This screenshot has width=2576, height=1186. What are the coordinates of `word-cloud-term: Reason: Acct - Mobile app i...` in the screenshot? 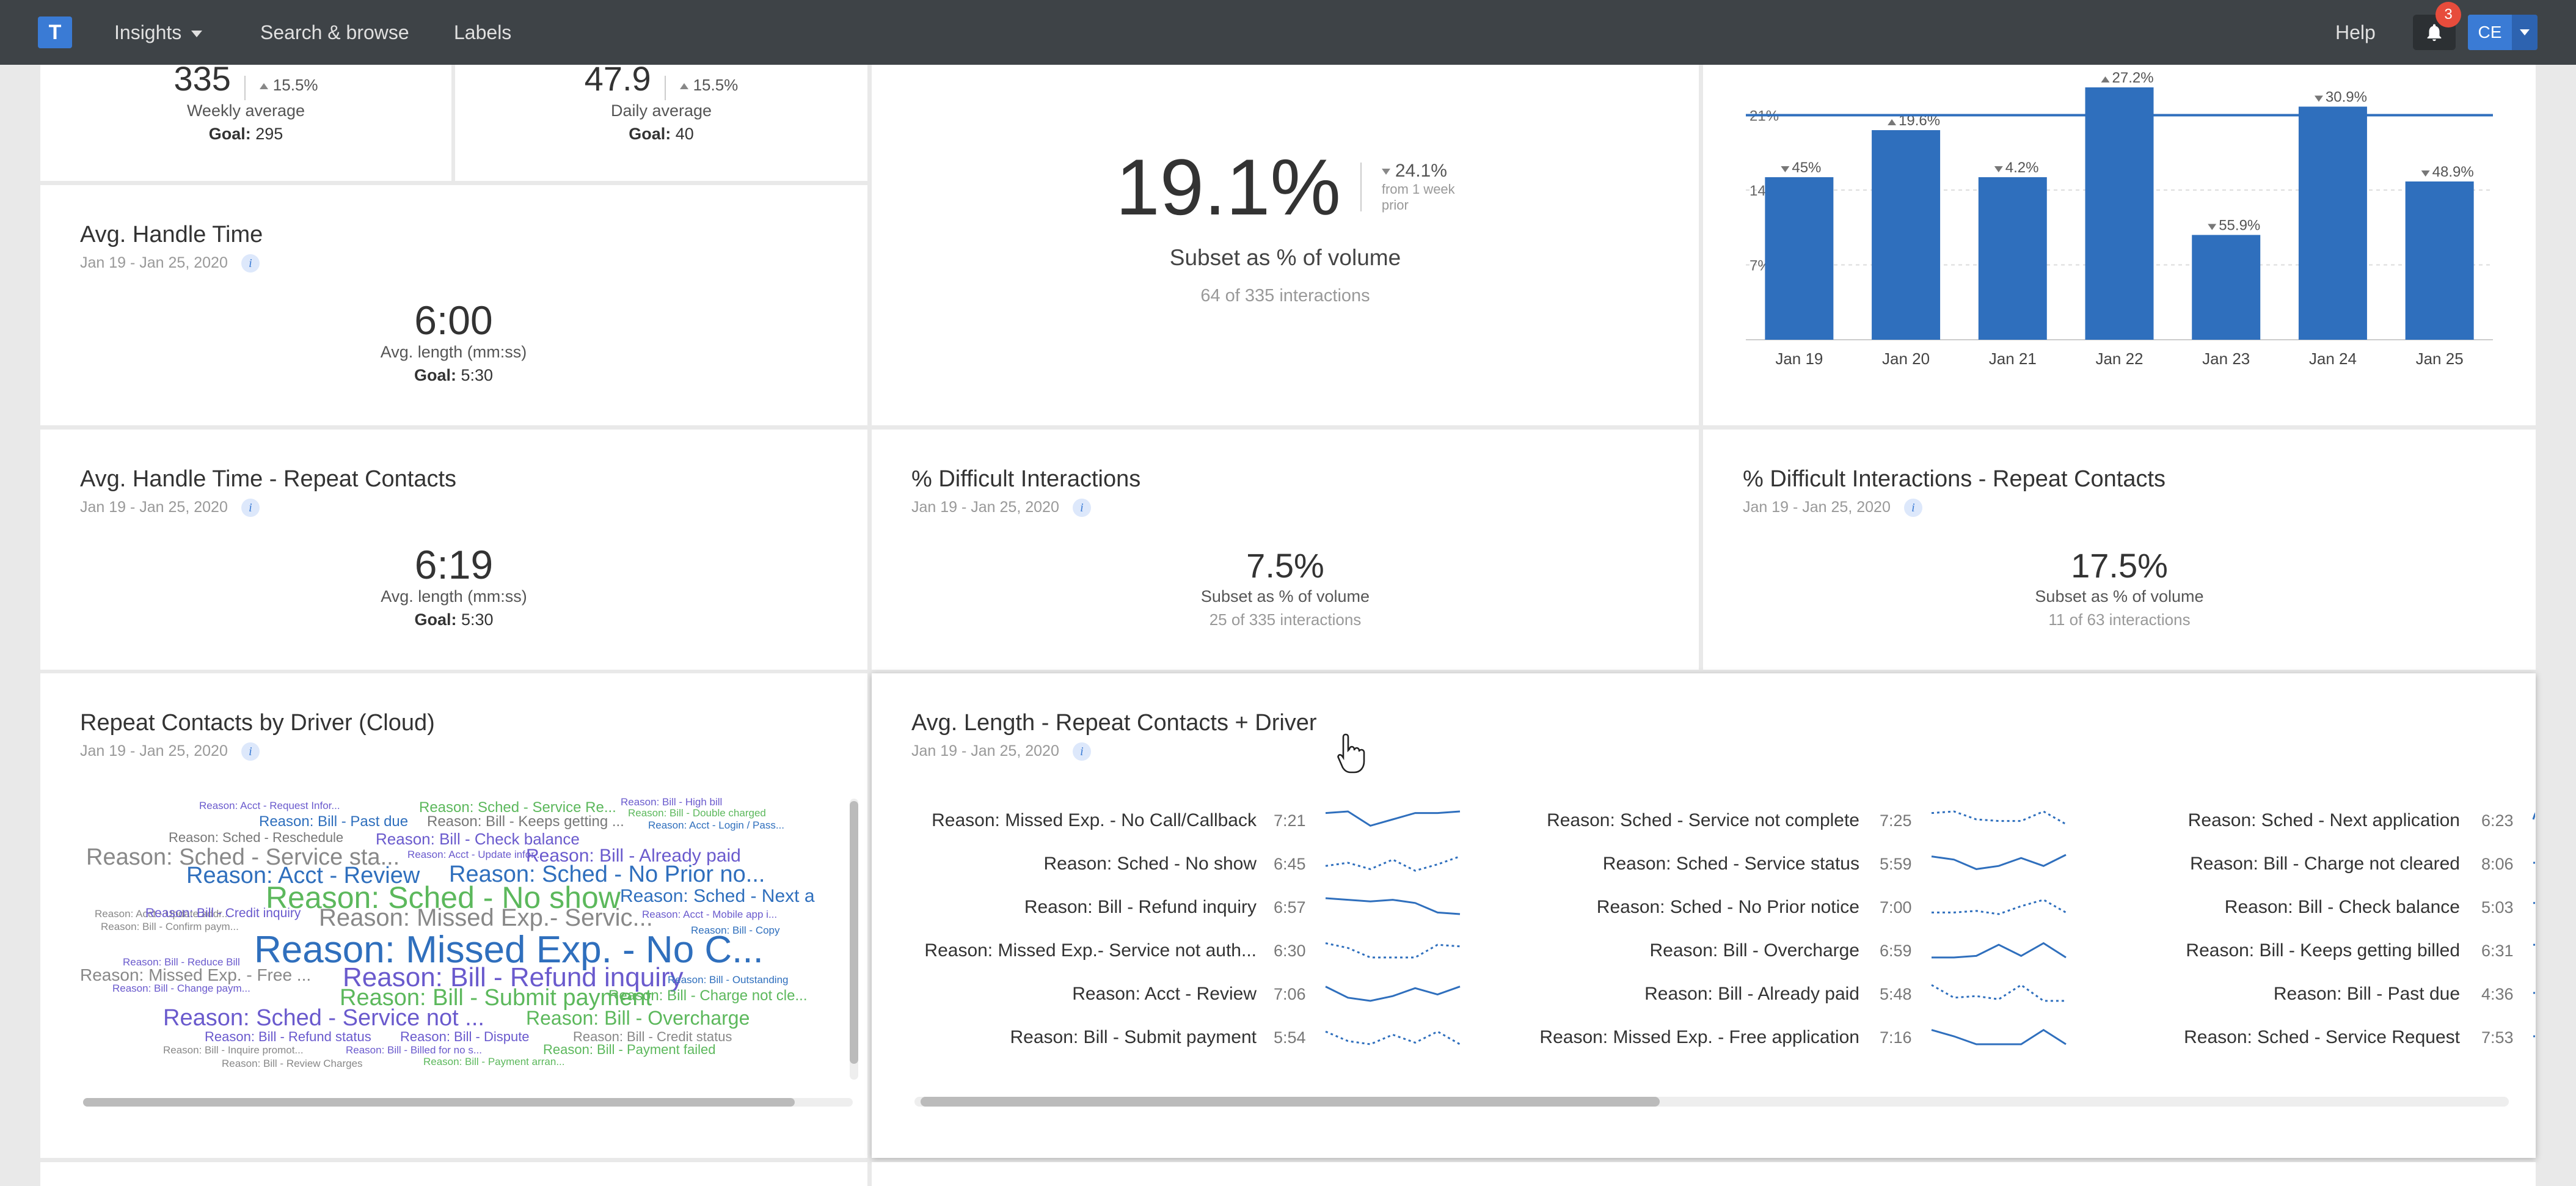 It's located at (710, 915).